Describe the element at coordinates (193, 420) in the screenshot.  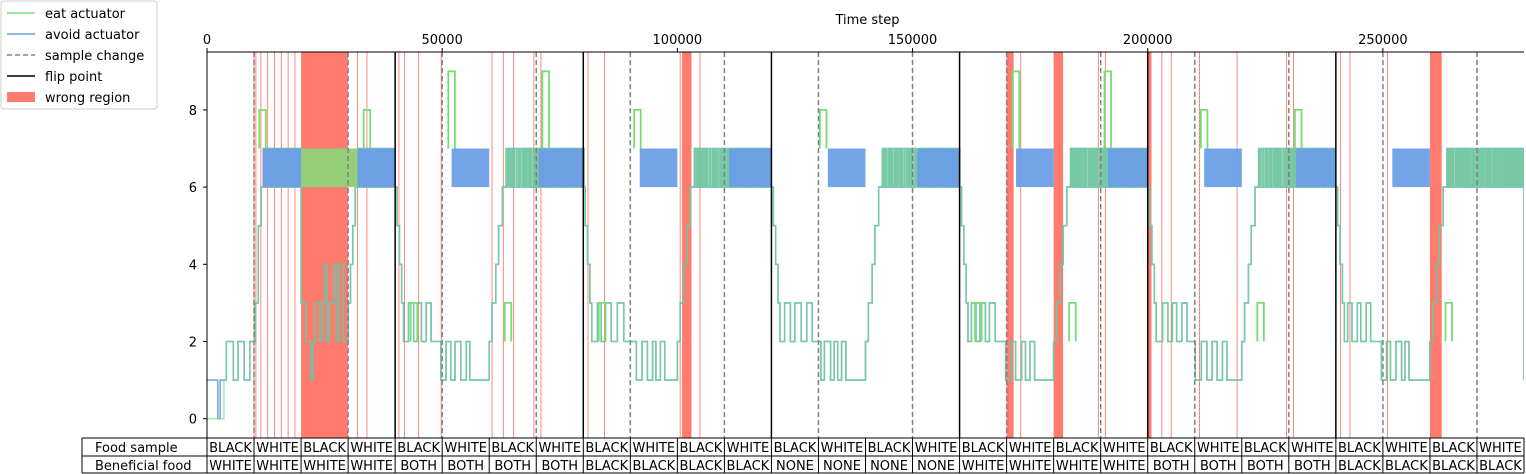
I see `y-tick-label: 0` at that location.